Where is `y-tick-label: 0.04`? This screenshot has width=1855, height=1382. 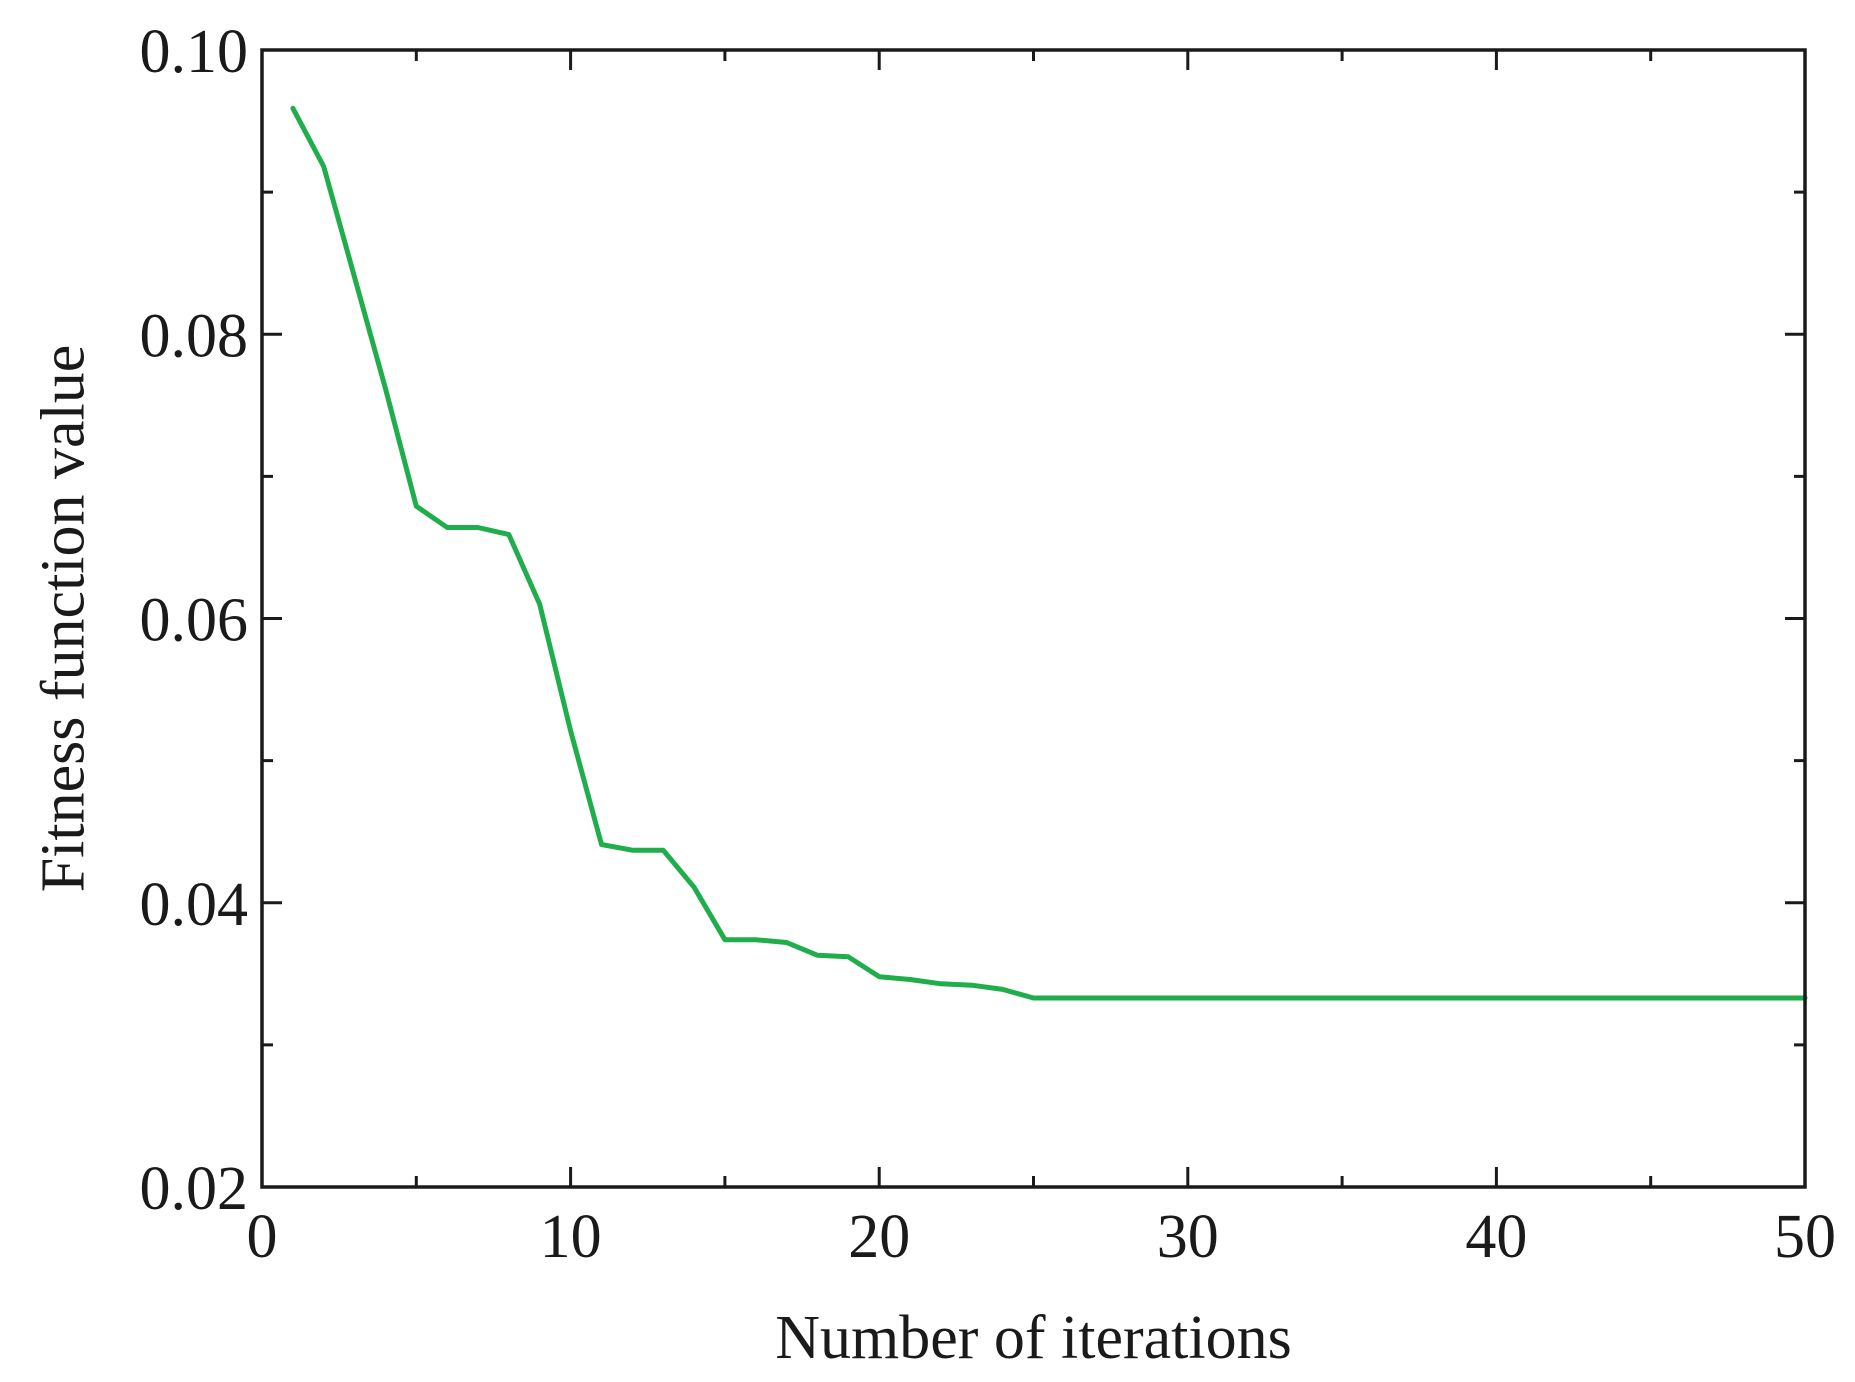 y-tick-label: 0.04 is located at coordinates (194, 905).